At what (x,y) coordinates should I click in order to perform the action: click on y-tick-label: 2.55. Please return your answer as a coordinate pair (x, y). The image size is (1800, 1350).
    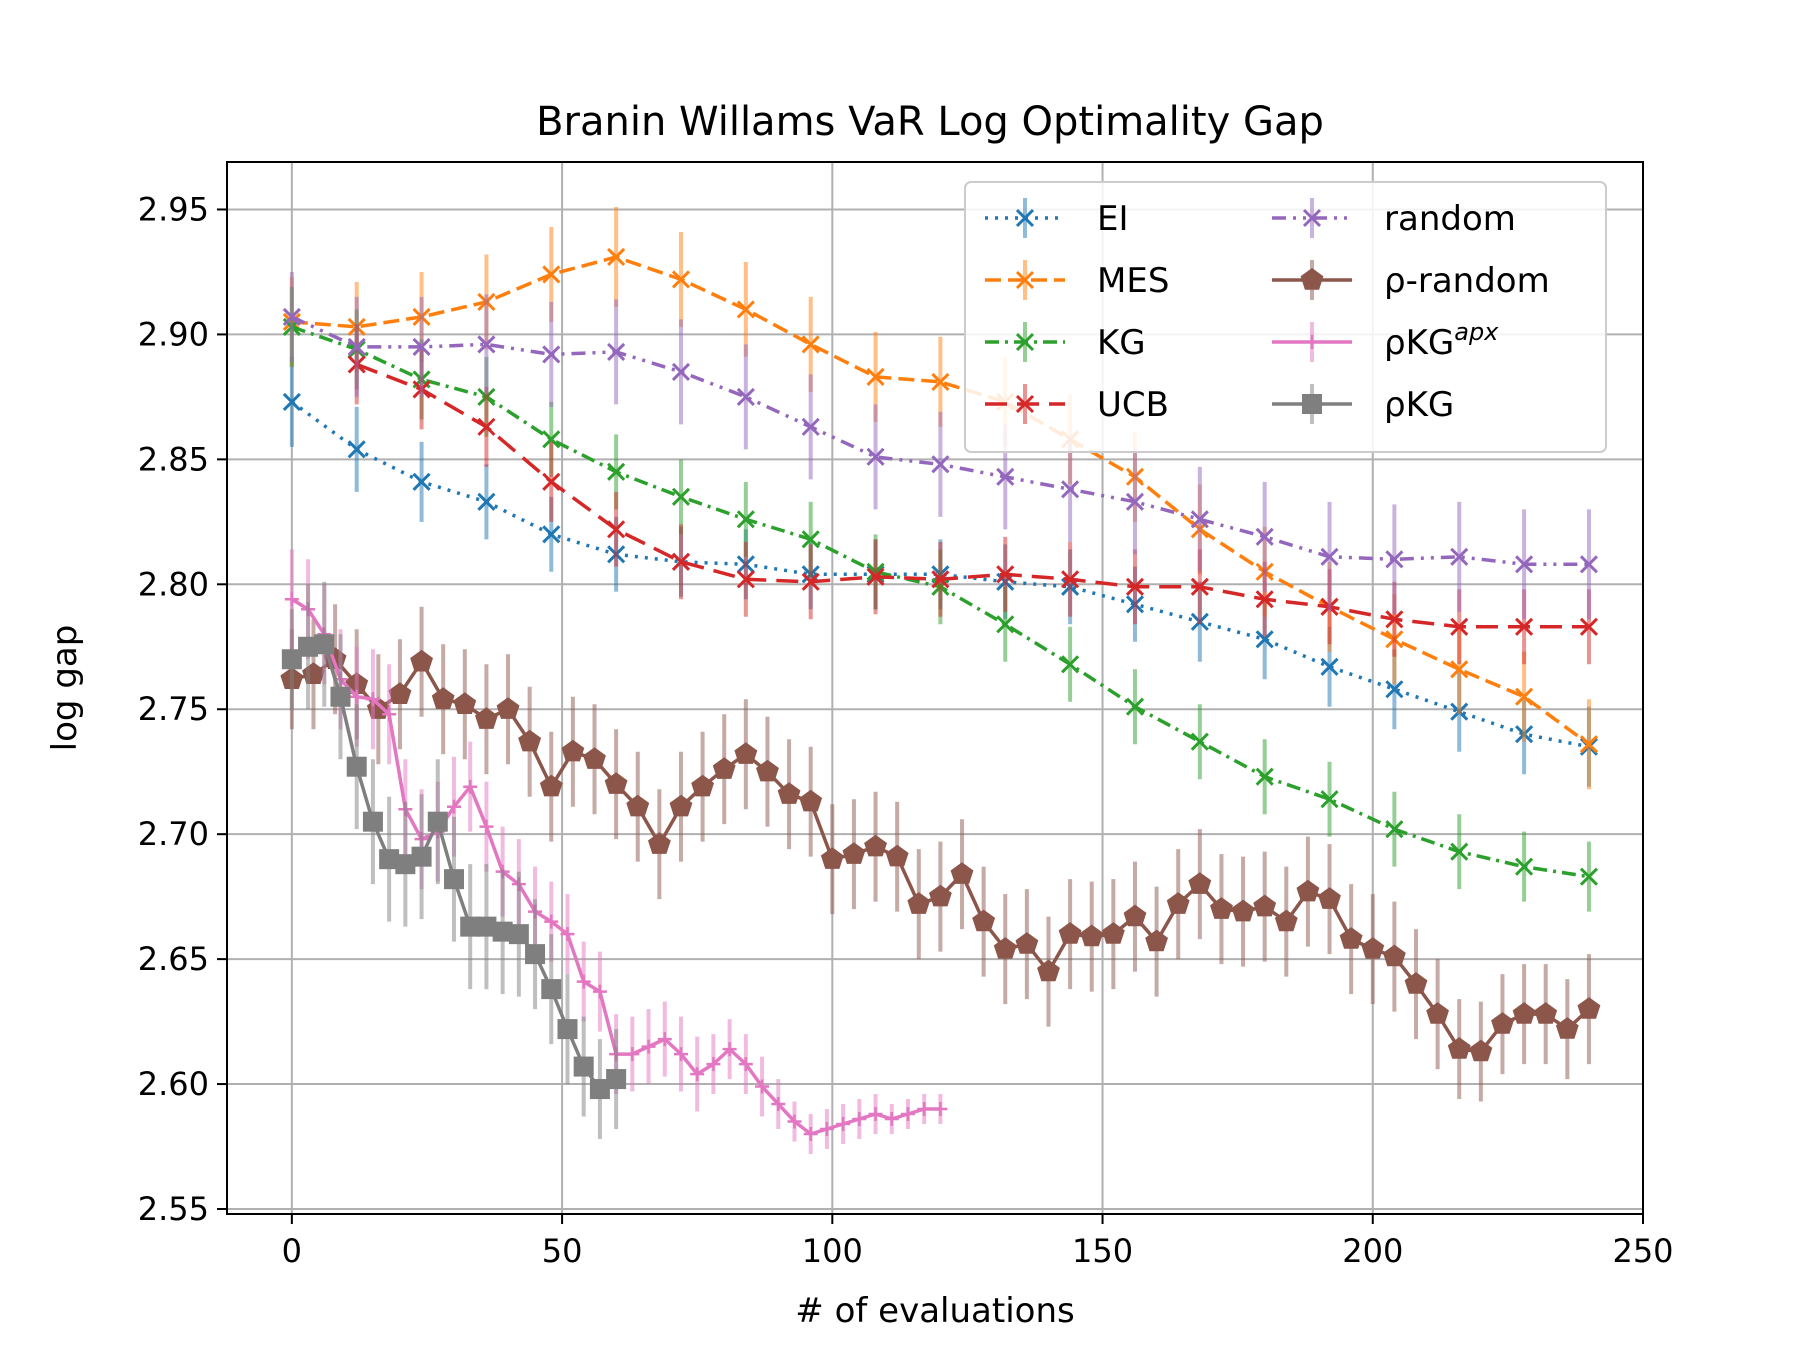
    Looking at the image, I should click on (173, 1209).